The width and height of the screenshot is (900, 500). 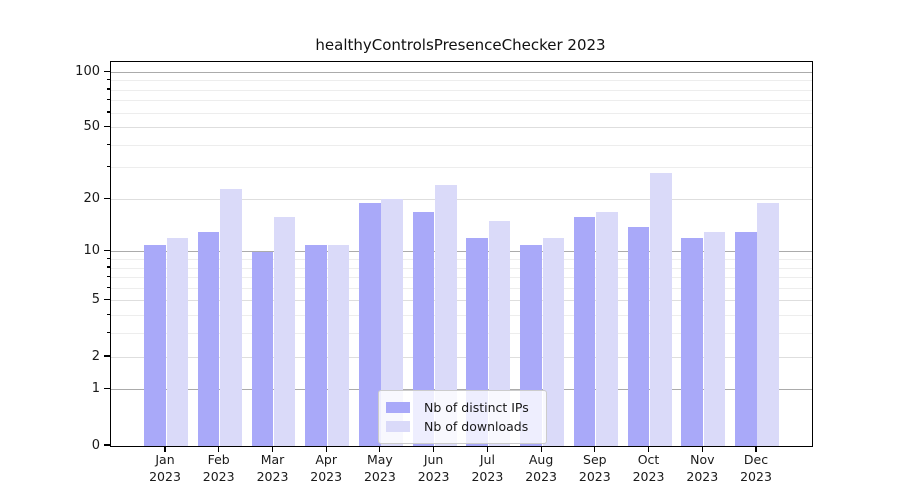 What do you see at coordinates (648, 449) in the screenshot?
I see `xtick-oct` at bounding box center [648, 449].